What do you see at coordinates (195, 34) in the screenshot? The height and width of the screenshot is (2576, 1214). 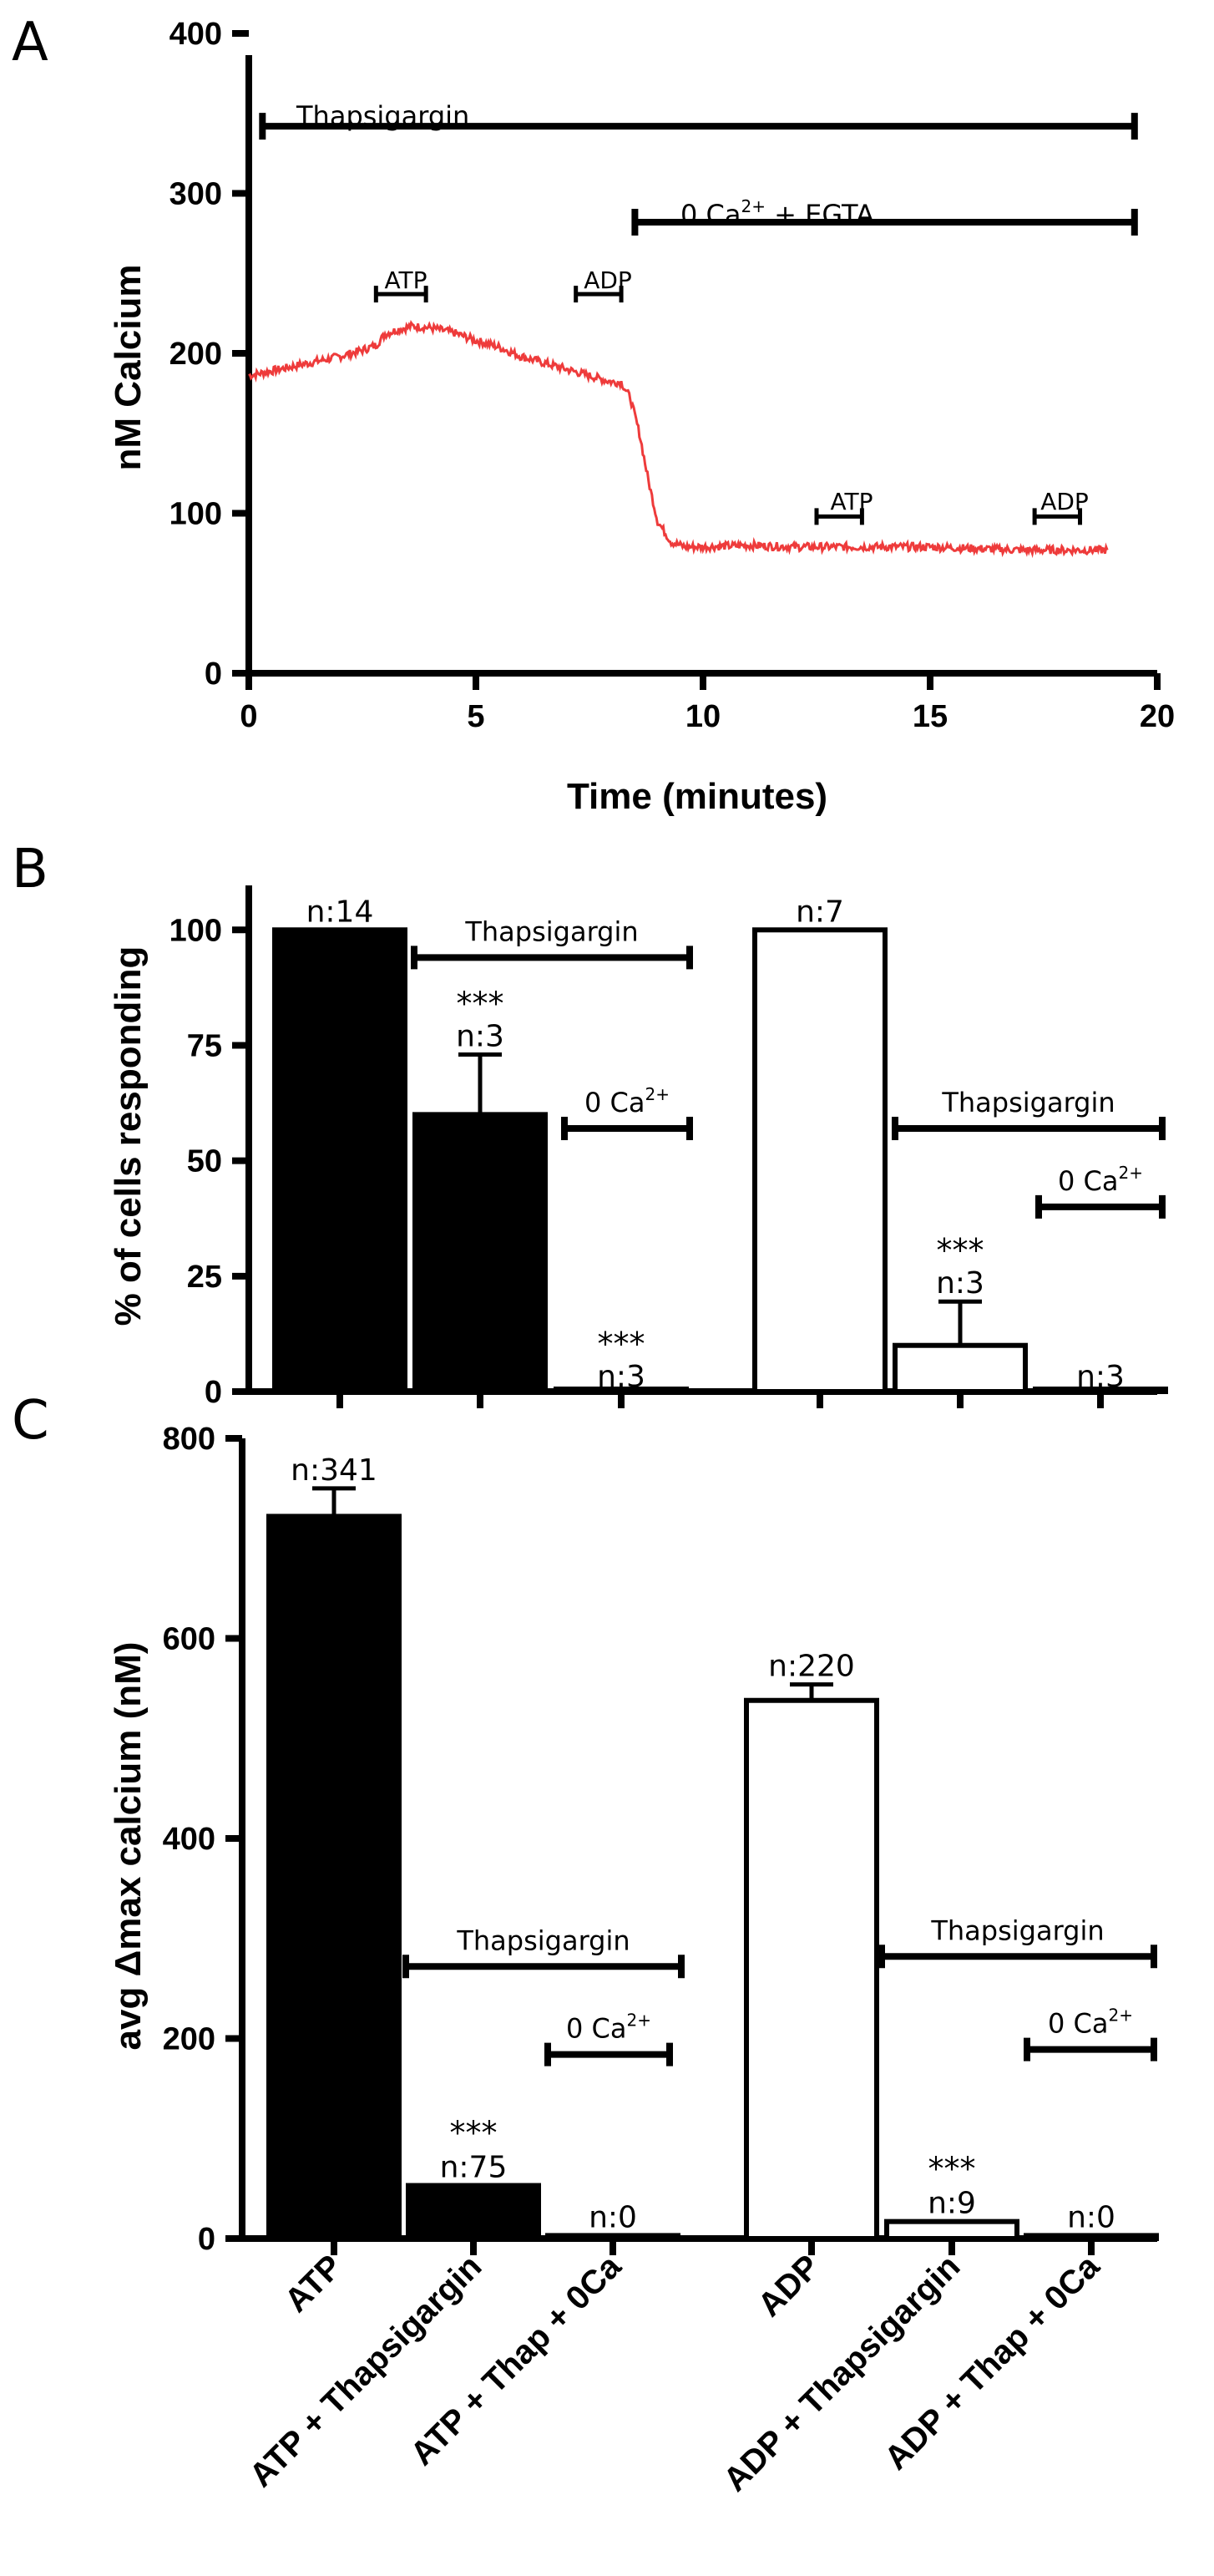 I see `y-tick-label: 400` at bounding box center [195, 34].